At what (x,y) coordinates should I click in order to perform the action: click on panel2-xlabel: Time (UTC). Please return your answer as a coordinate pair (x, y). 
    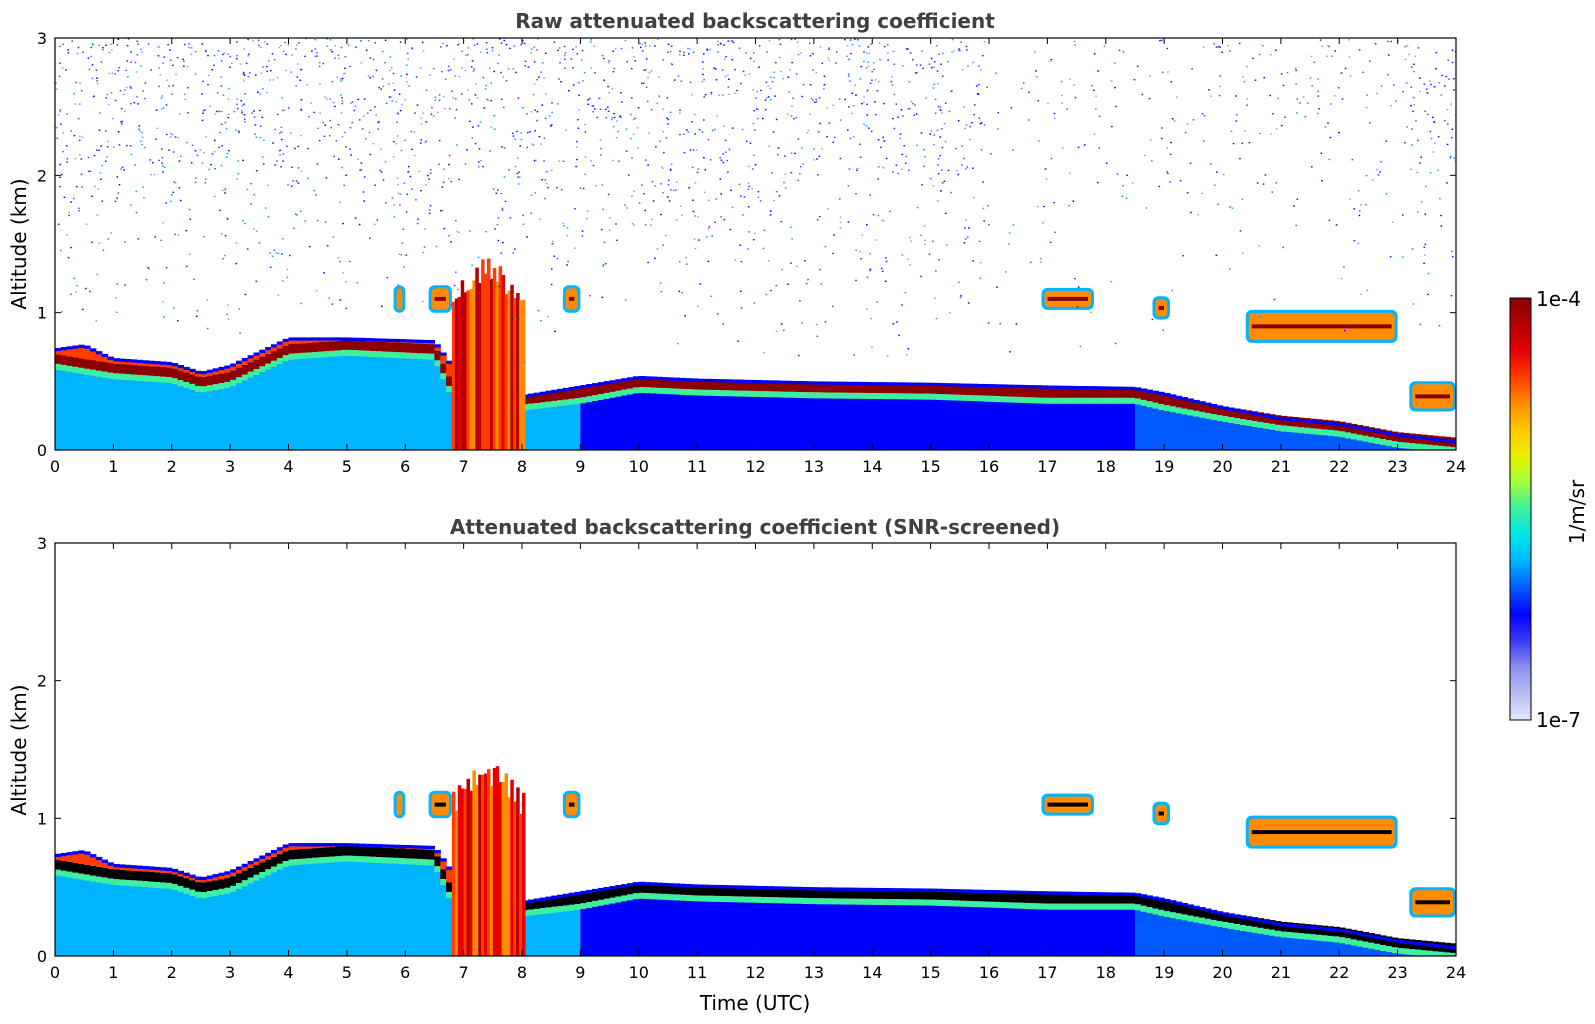
    Looking at the image, I should click on (755, 1003).